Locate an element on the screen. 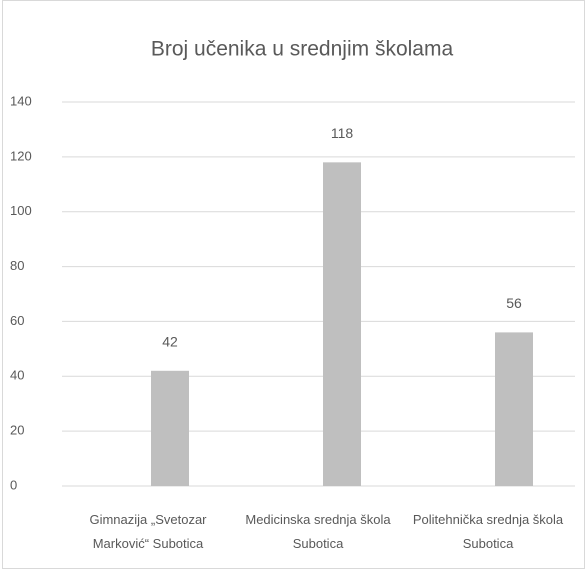  y-tick-label: 20 is located at coordinates (17, 430).